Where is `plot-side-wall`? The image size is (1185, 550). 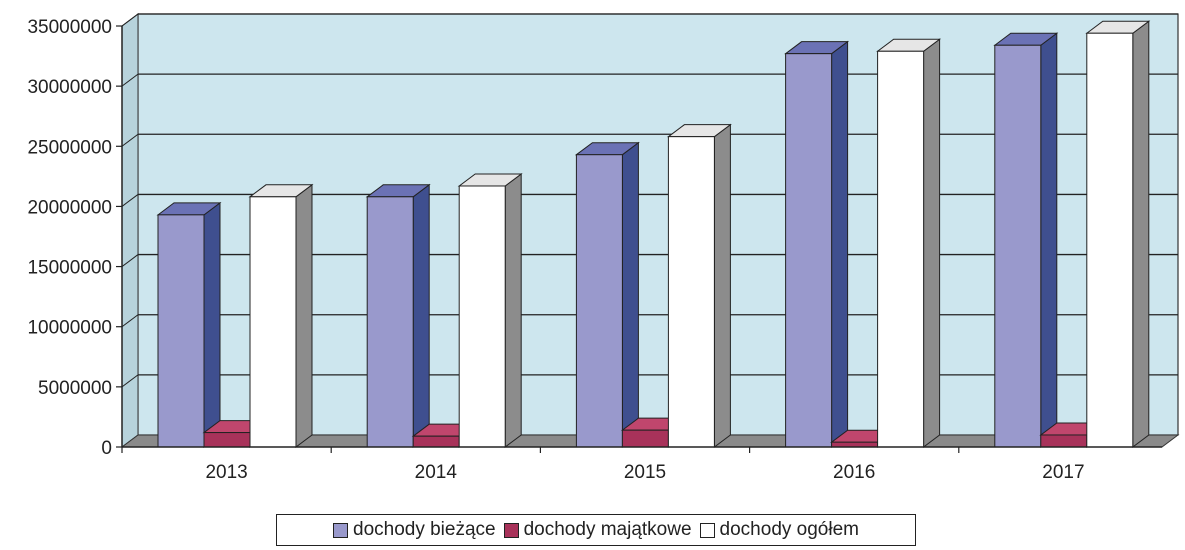
plot-side-wall is located at coordinates (130, 230).